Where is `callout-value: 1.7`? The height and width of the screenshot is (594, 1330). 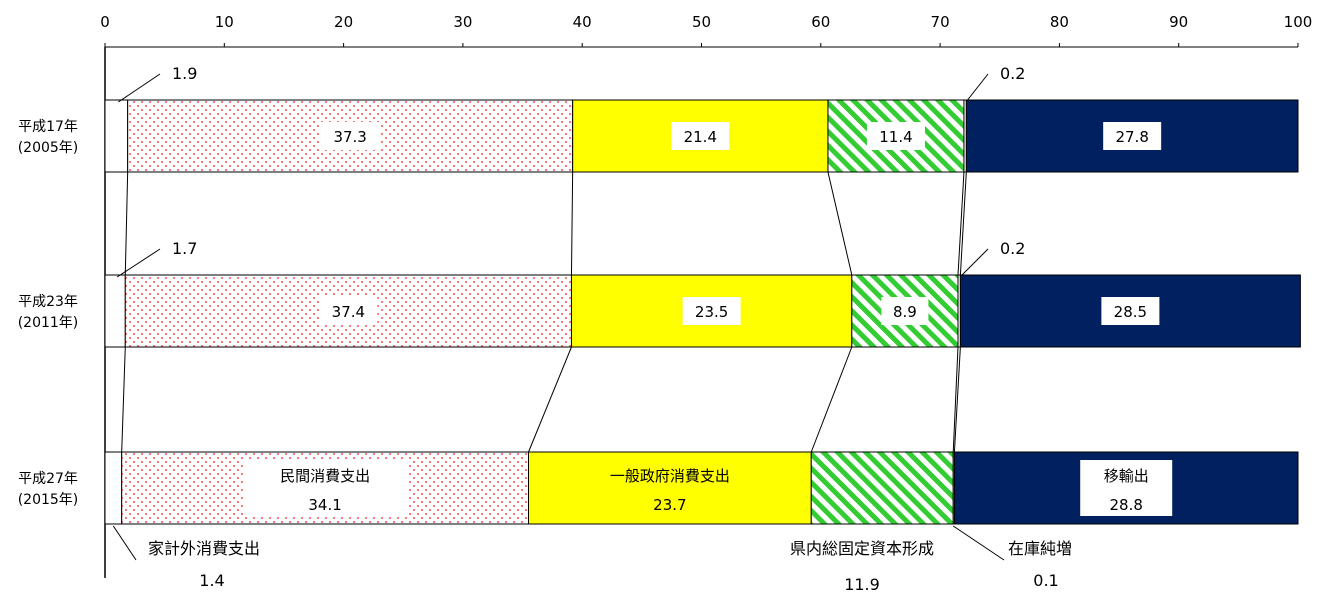 callout-value: 1.7 is located at coordinates (184, 248).